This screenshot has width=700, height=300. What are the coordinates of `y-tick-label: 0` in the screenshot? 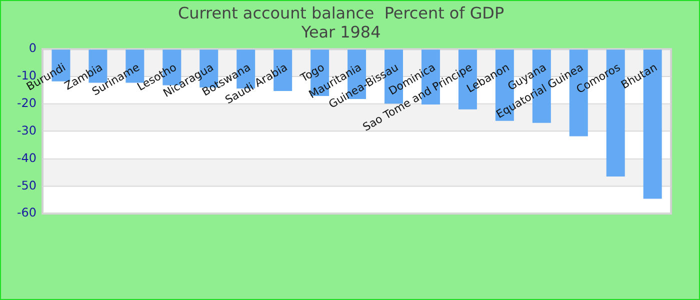 It's located at (32, 48).